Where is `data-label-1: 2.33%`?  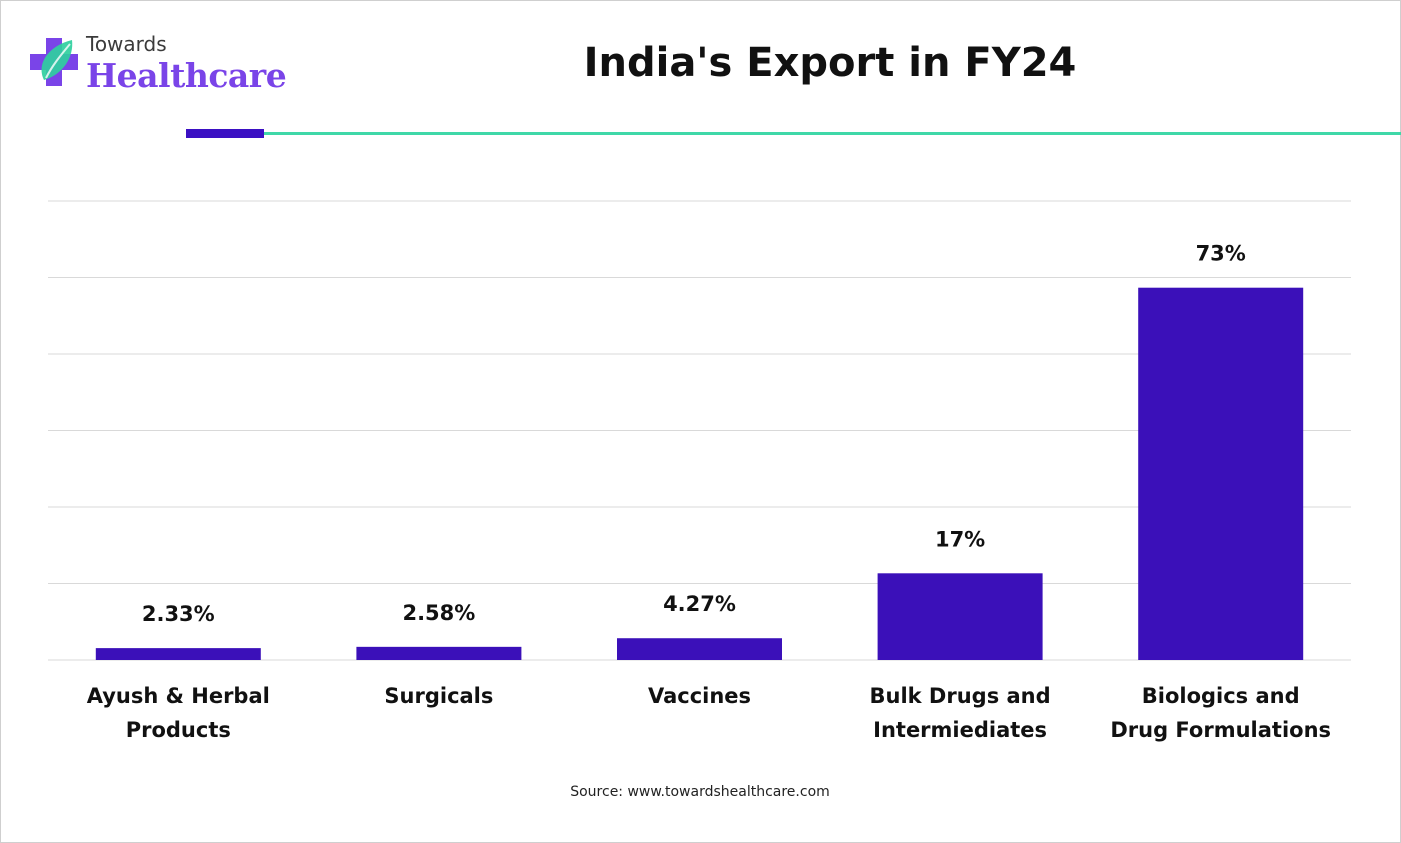 data-label-1: 2.33% is located at coordinates (178, 614).